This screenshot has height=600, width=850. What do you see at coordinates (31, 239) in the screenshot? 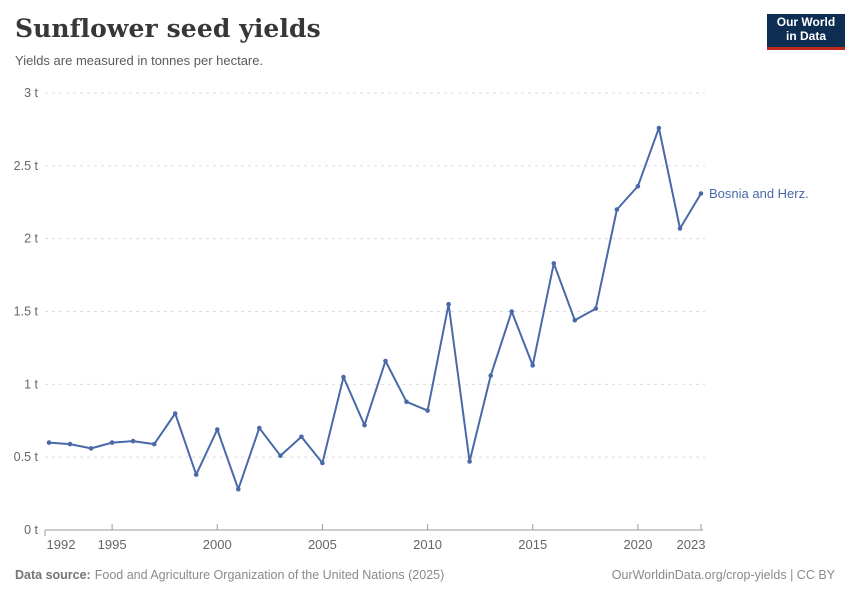
I see `y-axis-label: 2 t` at bounding box center [31, 239].